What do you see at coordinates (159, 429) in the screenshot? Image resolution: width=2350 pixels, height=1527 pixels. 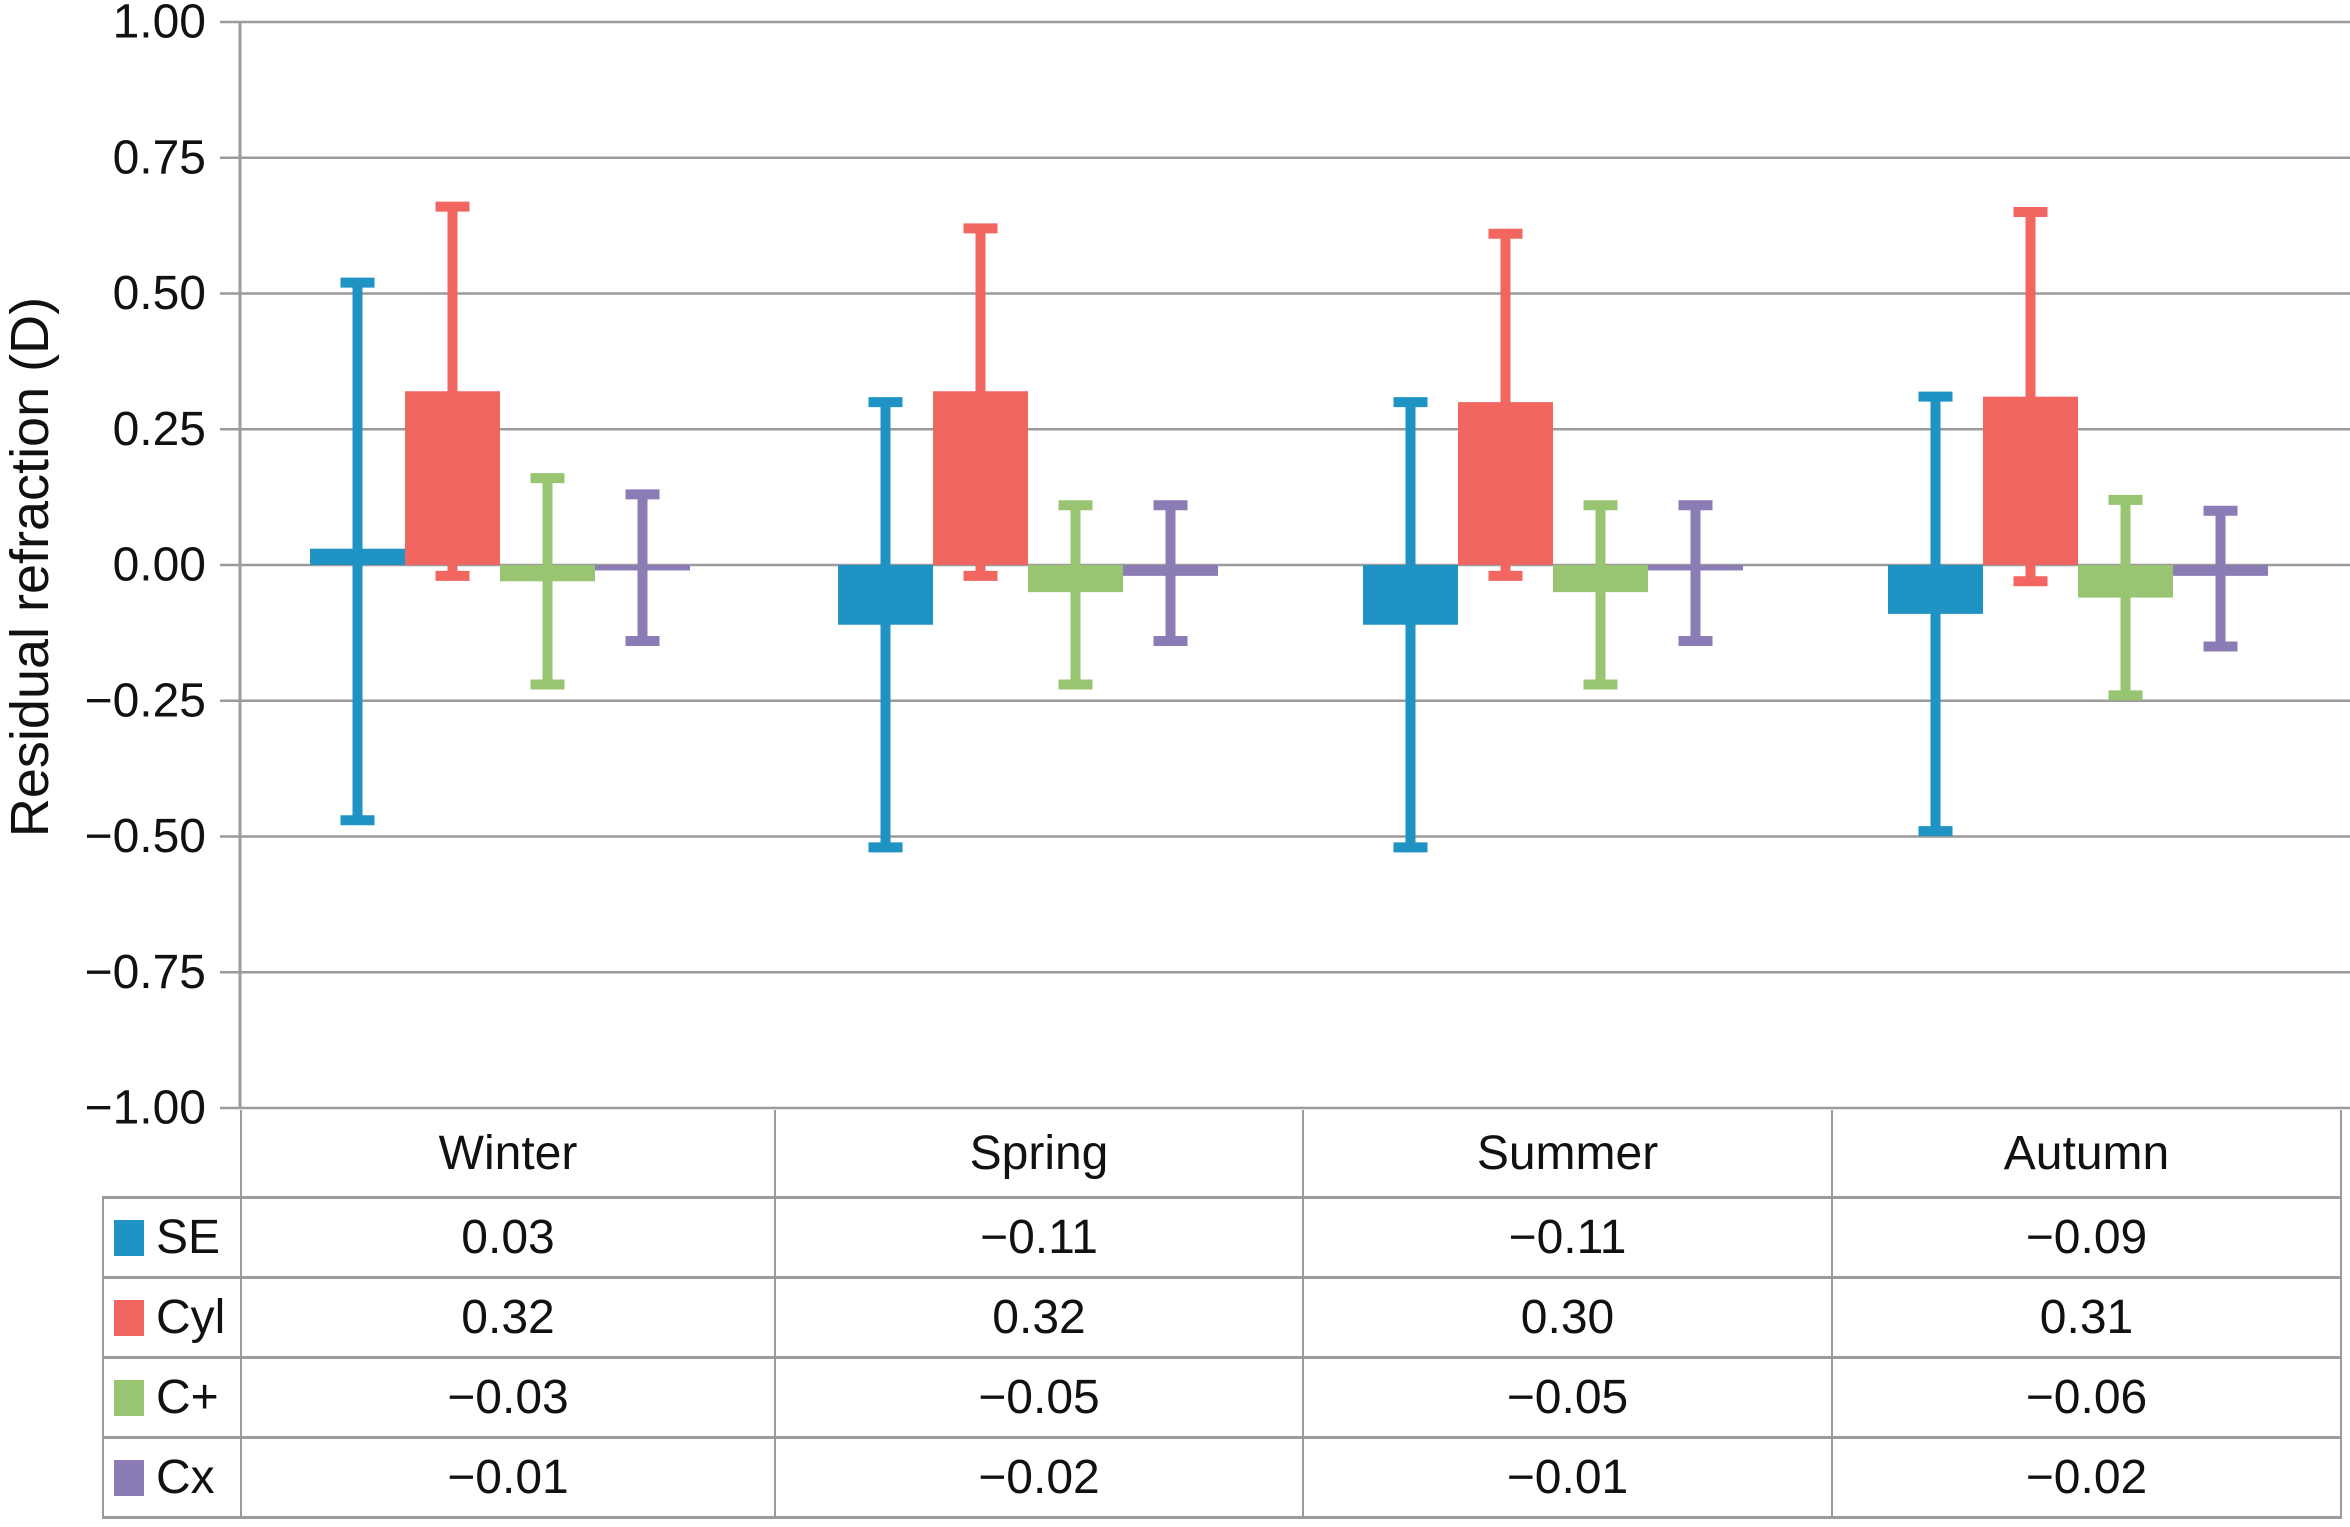 I see `y-tick-label: 0.25` at bounding box center [159, 429].